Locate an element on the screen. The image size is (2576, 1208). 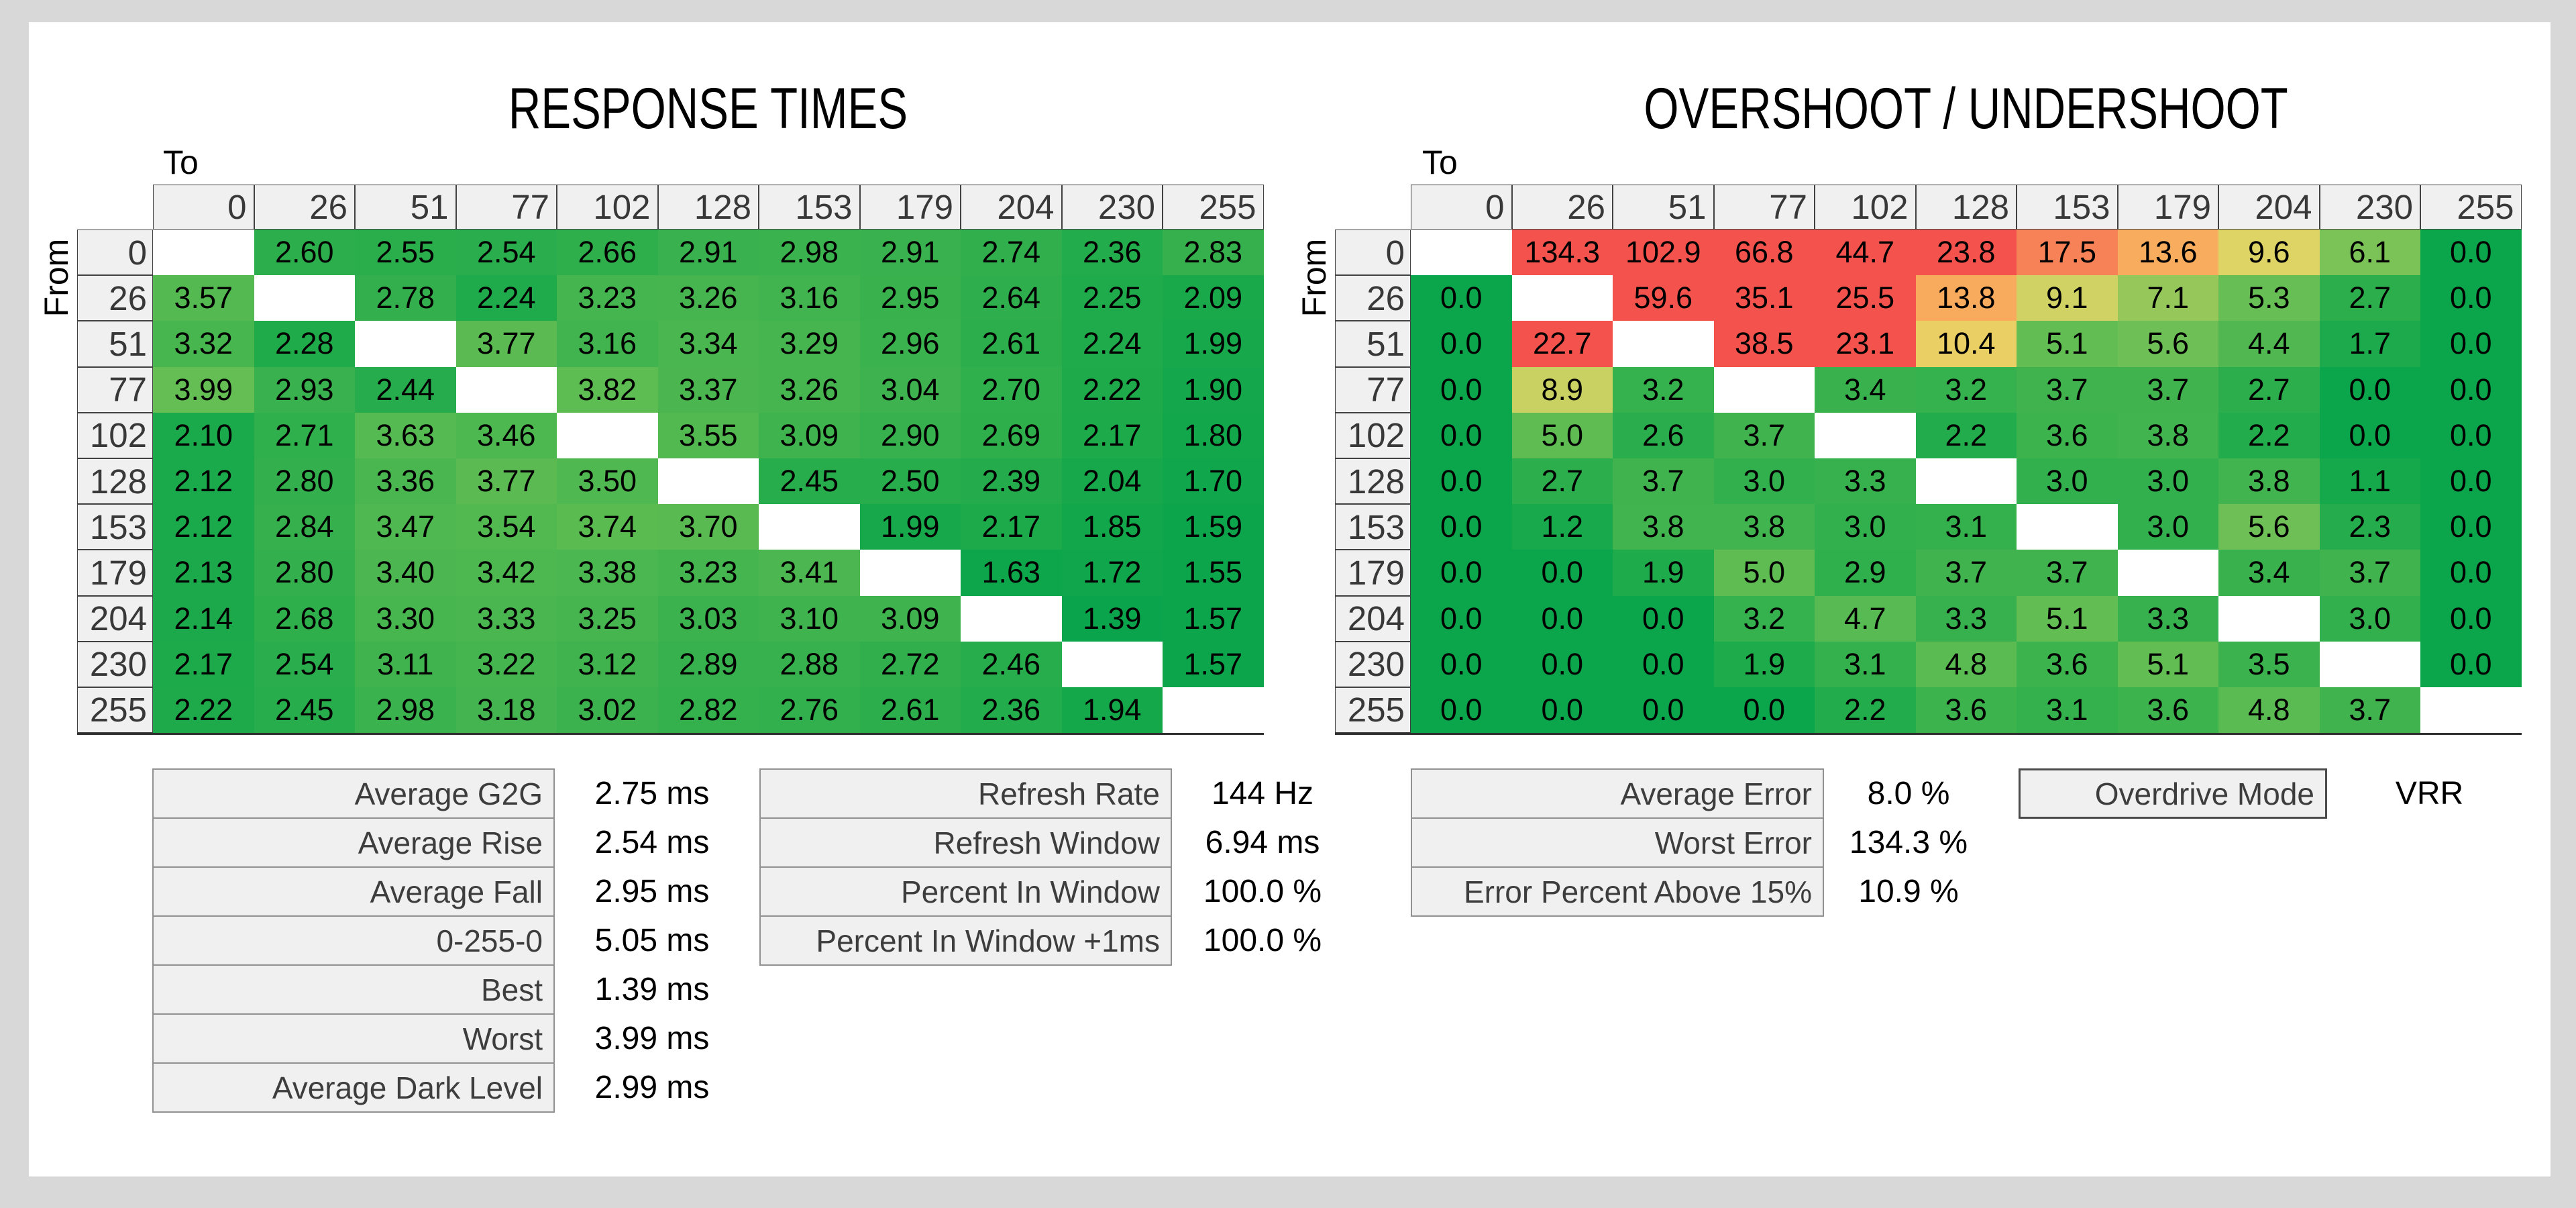
cell-from-230-to-179: 5.1 is located at coordinates (2167, 664).